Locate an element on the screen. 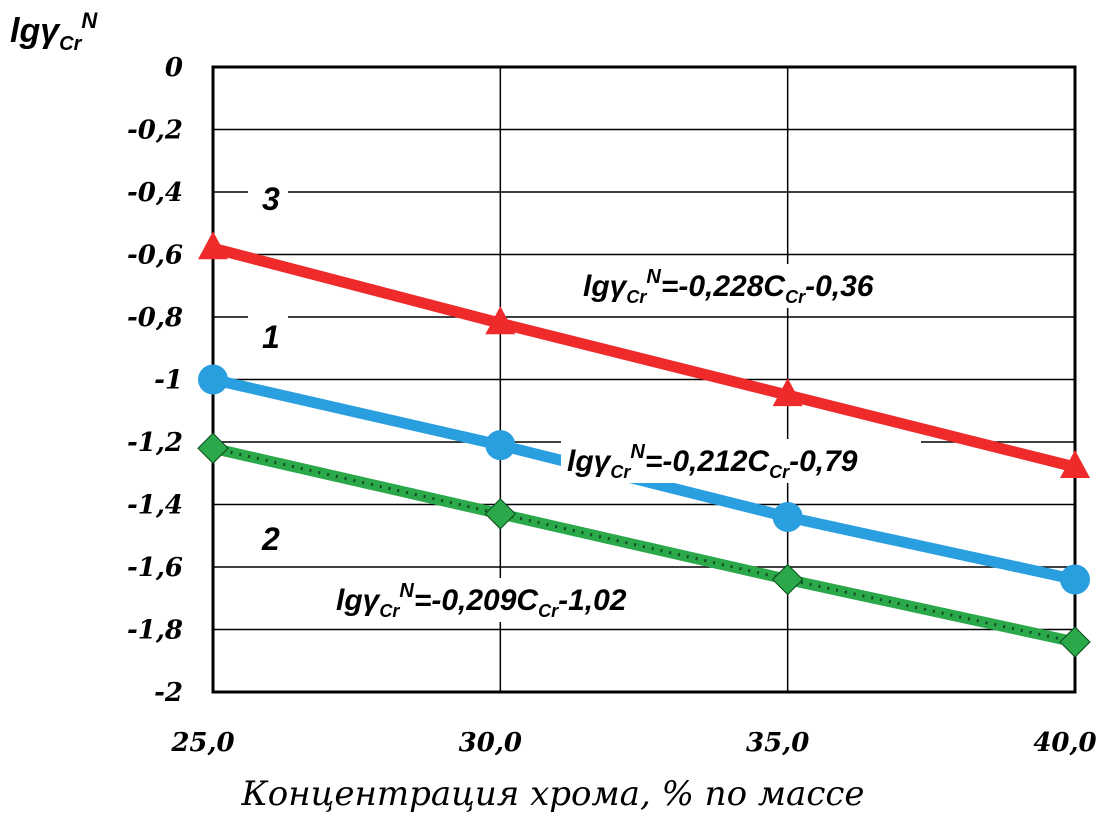  y-tick-label: -1 is located at coordinates (168, 381).